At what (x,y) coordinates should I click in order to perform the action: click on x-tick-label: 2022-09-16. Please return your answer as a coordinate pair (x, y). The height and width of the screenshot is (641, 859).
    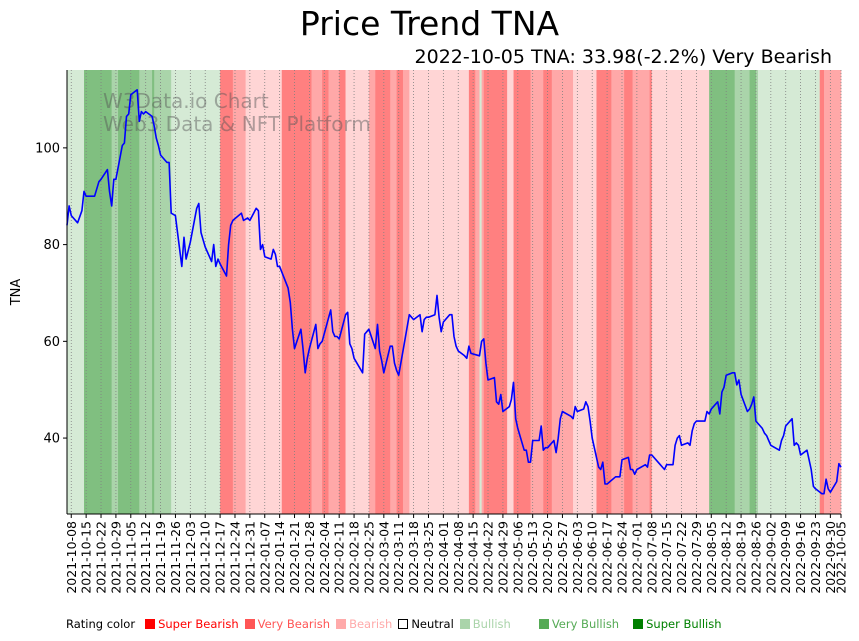
    Looking at the image, I should click on (800, 557).